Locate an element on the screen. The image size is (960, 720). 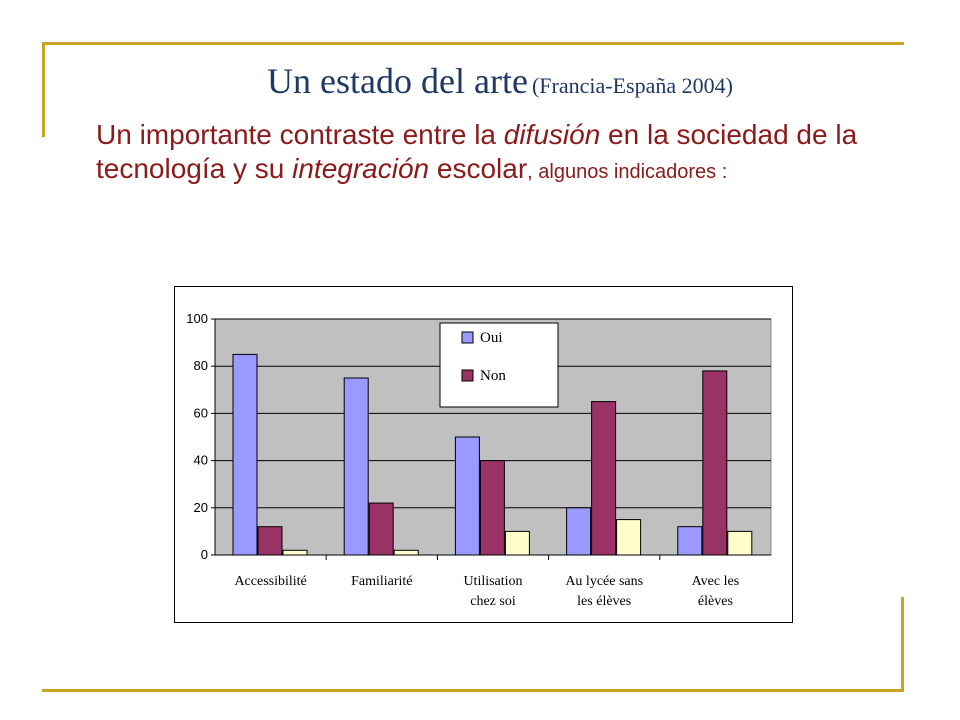
bar-s1-c2 is located at coordinates (492, 508).